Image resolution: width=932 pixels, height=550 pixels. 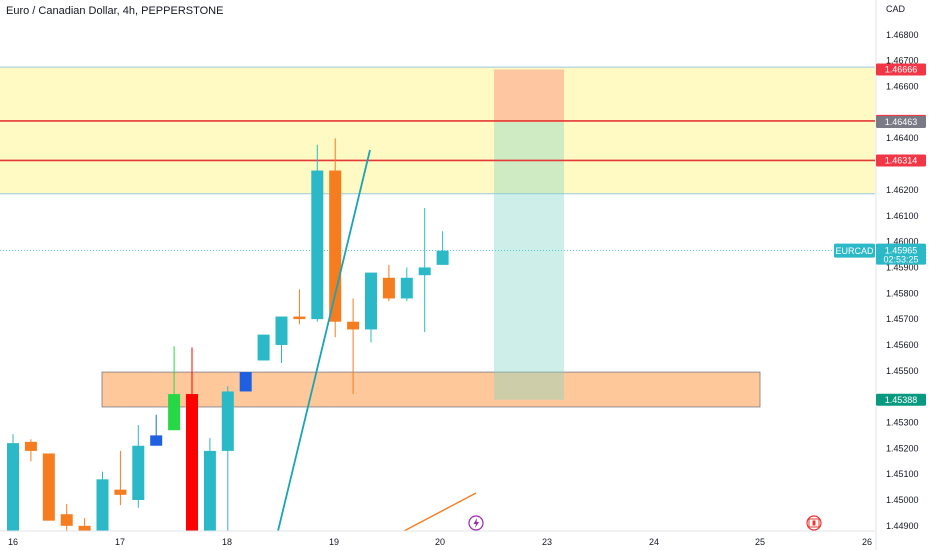 What do you see at coordinates (115, 11) in the screenshot?
I see `chart-title: Euro / Canadian Dollar, 4h, PEPPERSTONE` at bounding box center [115, 11].